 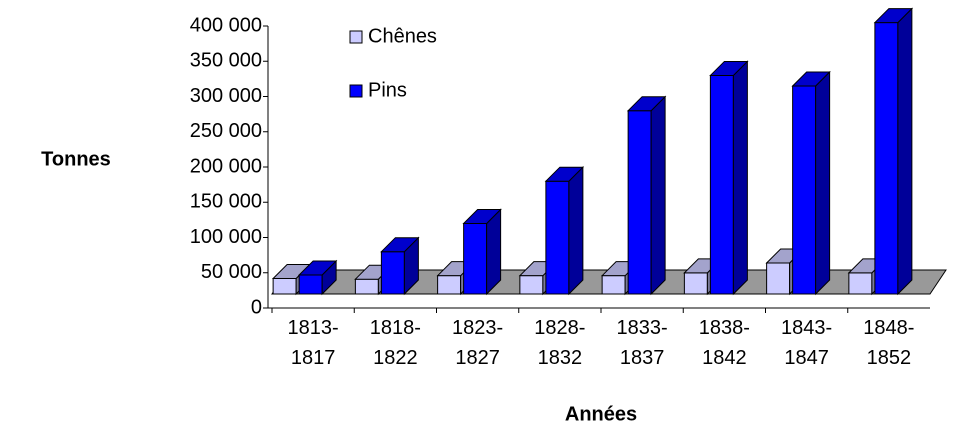 What do you see at coordinates (402, 36) in the screenshot?
I see `legend-label: Chênes` at bounding box center [402, 36].